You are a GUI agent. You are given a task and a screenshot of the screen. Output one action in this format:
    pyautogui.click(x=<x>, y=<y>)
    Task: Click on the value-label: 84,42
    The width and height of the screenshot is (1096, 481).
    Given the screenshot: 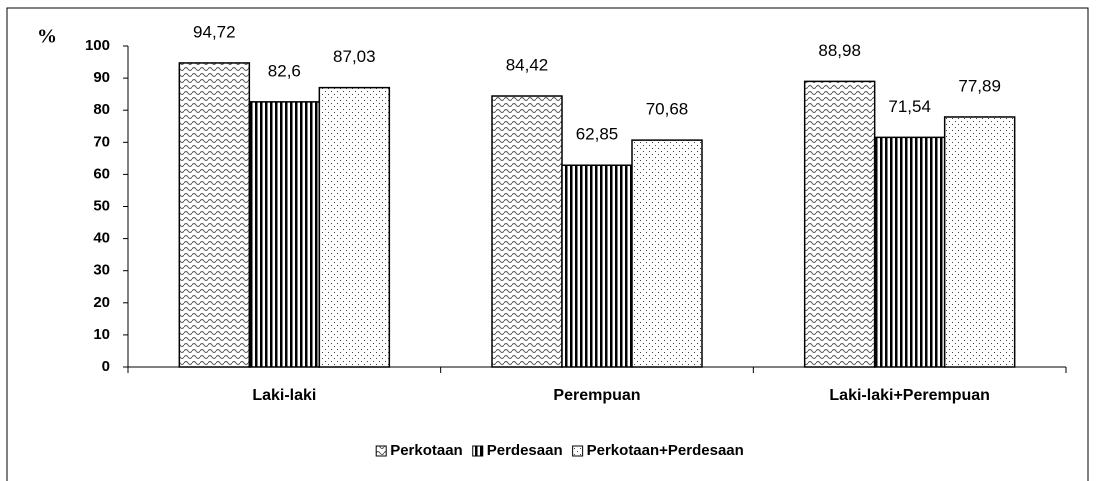 What is the action you would take?
    pyautogui.click(x=527, y=64)
    